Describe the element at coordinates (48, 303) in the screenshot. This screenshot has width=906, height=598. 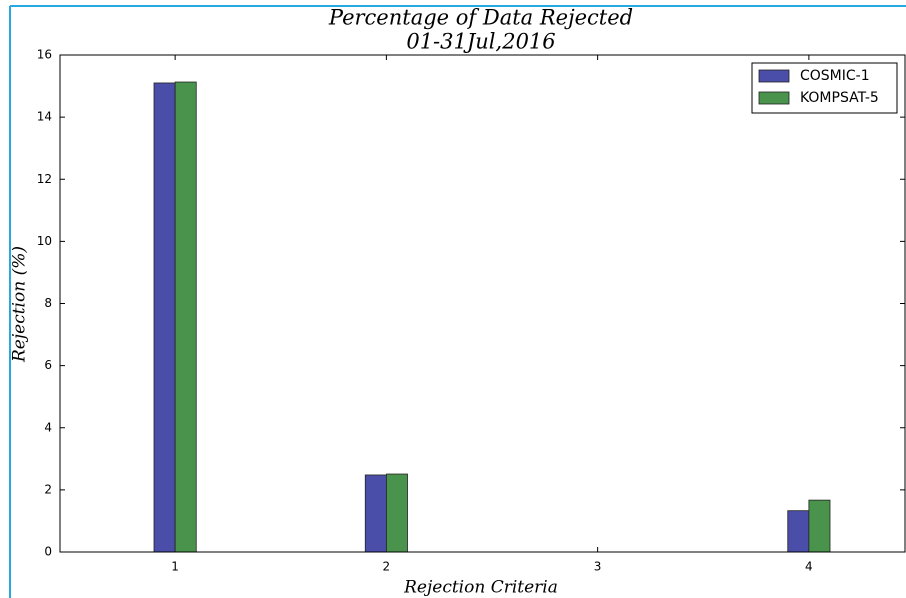
I see `y-tick-label: 8` at that location.